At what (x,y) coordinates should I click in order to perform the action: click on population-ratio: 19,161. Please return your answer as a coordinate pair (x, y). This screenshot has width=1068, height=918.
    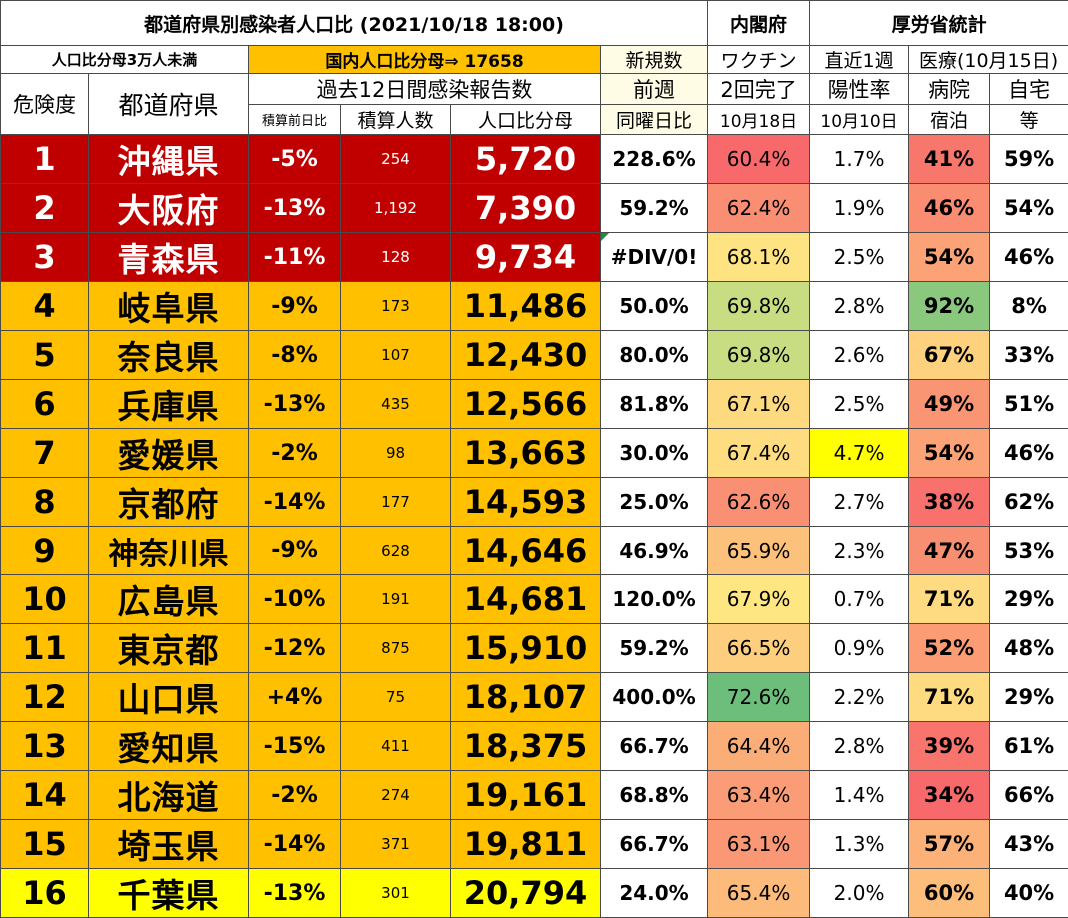
    Looking at the image, I should click on (526, 795).